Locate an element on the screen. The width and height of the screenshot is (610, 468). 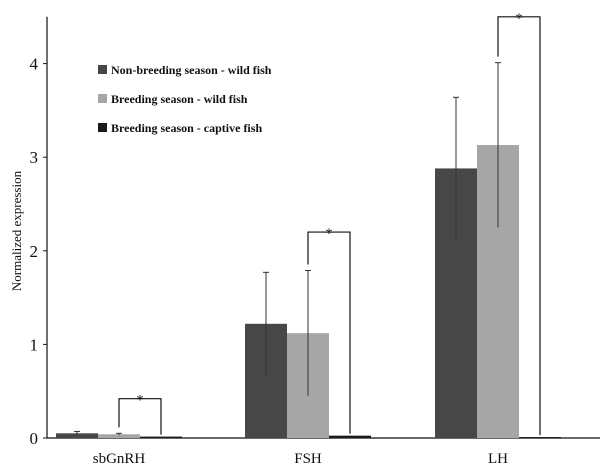
category-label: sbGnRH is located at coordinates (119, 459).